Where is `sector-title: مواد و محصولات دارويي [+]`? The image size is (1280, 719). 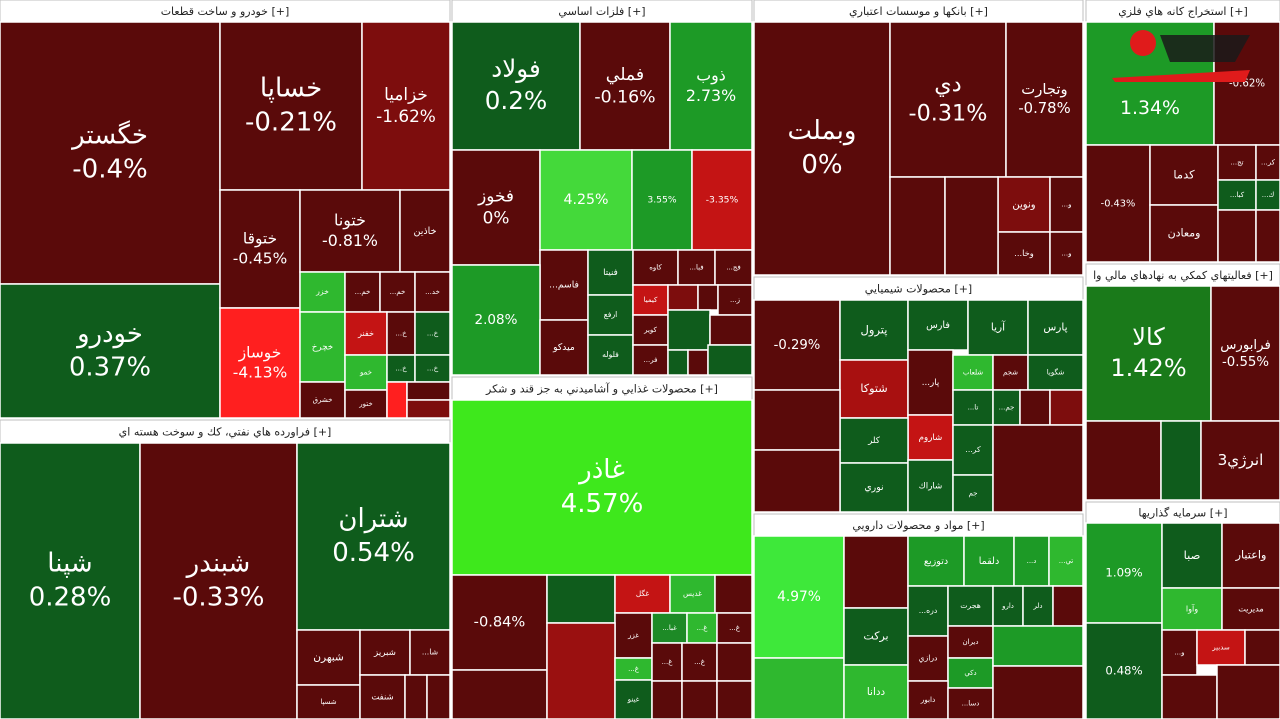 sector-title: مواد و محصولات دارويي [+] is located at coordinates (918, 525).